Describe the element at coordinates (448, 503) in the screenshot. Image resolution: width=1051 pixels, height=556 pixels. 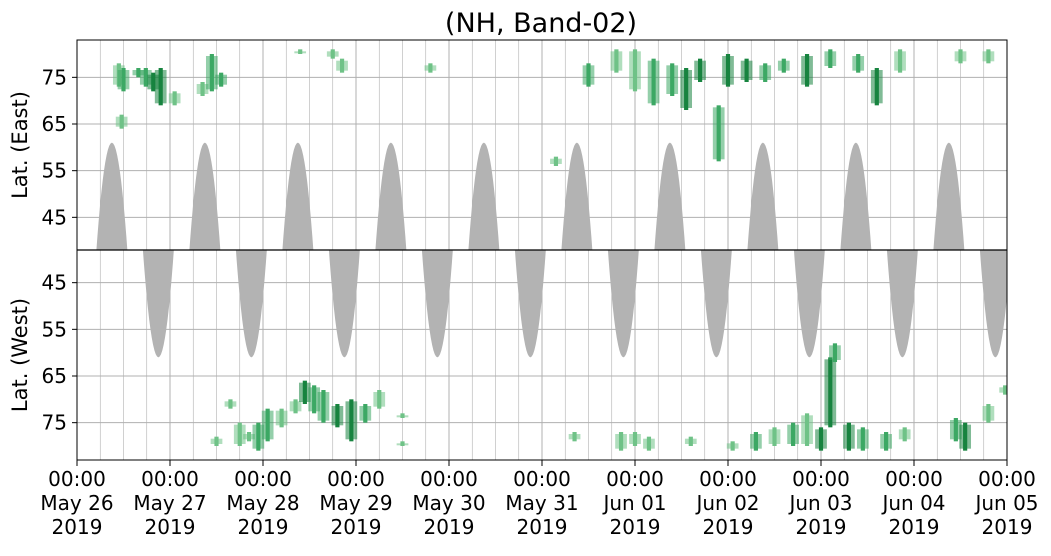
I see `x-tick-label: 00:00 May 30 2019` at that location.